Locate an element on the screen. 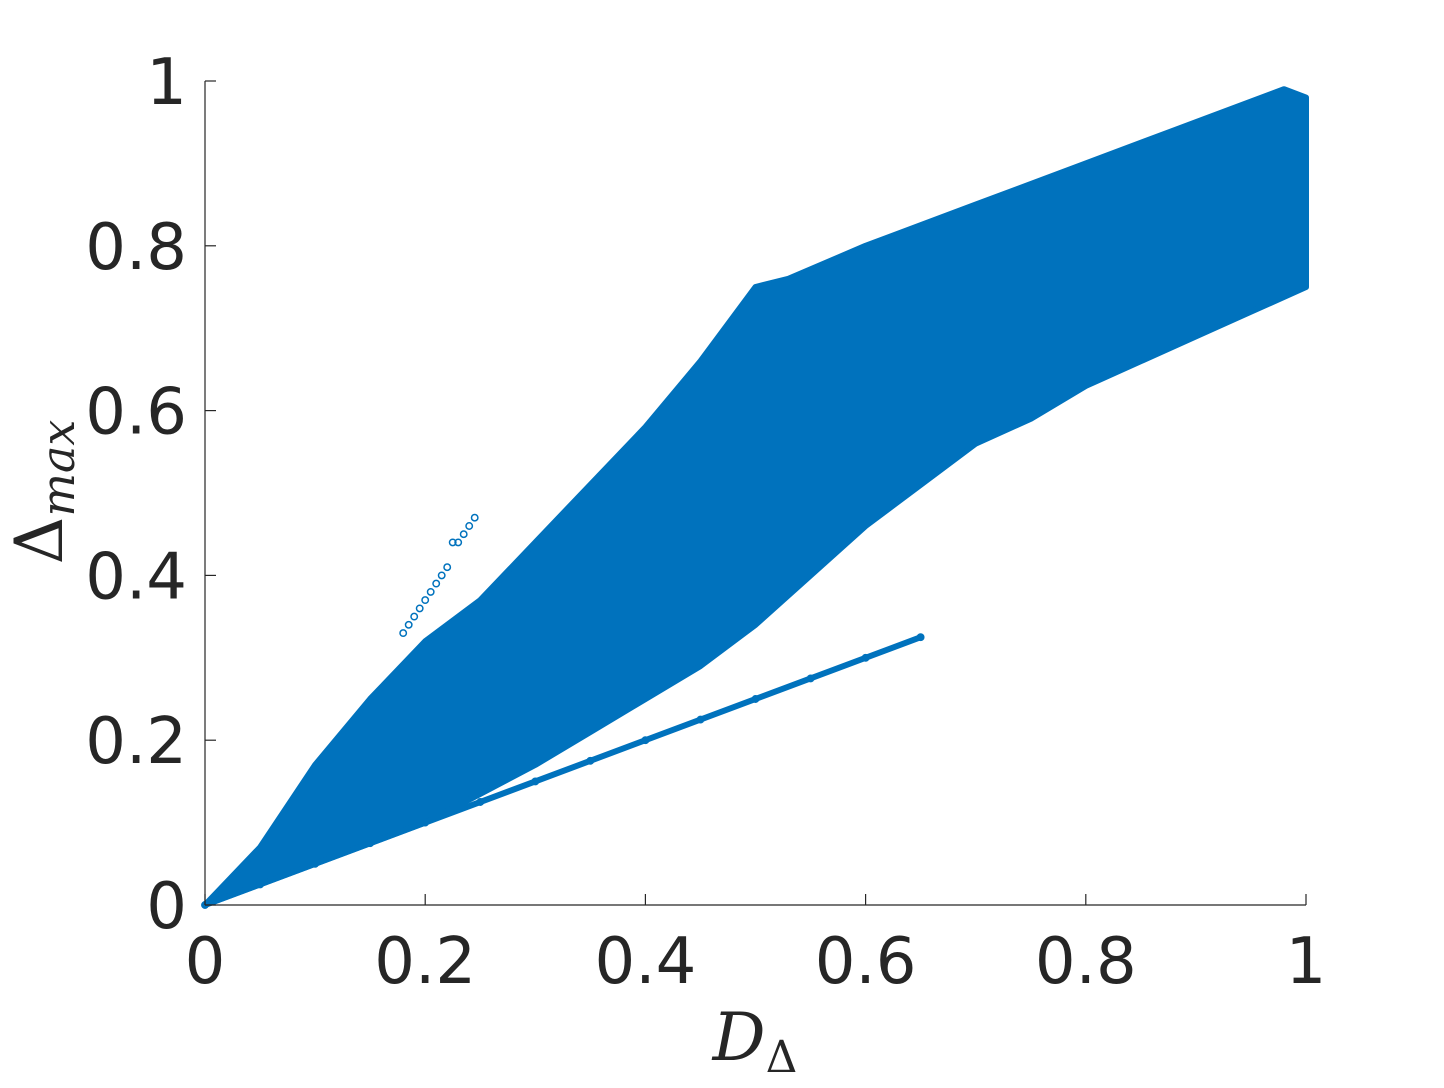 The width and height of the screenshot is (1444, 1088). series-outlier-spur is located at coordinates (439, 575).